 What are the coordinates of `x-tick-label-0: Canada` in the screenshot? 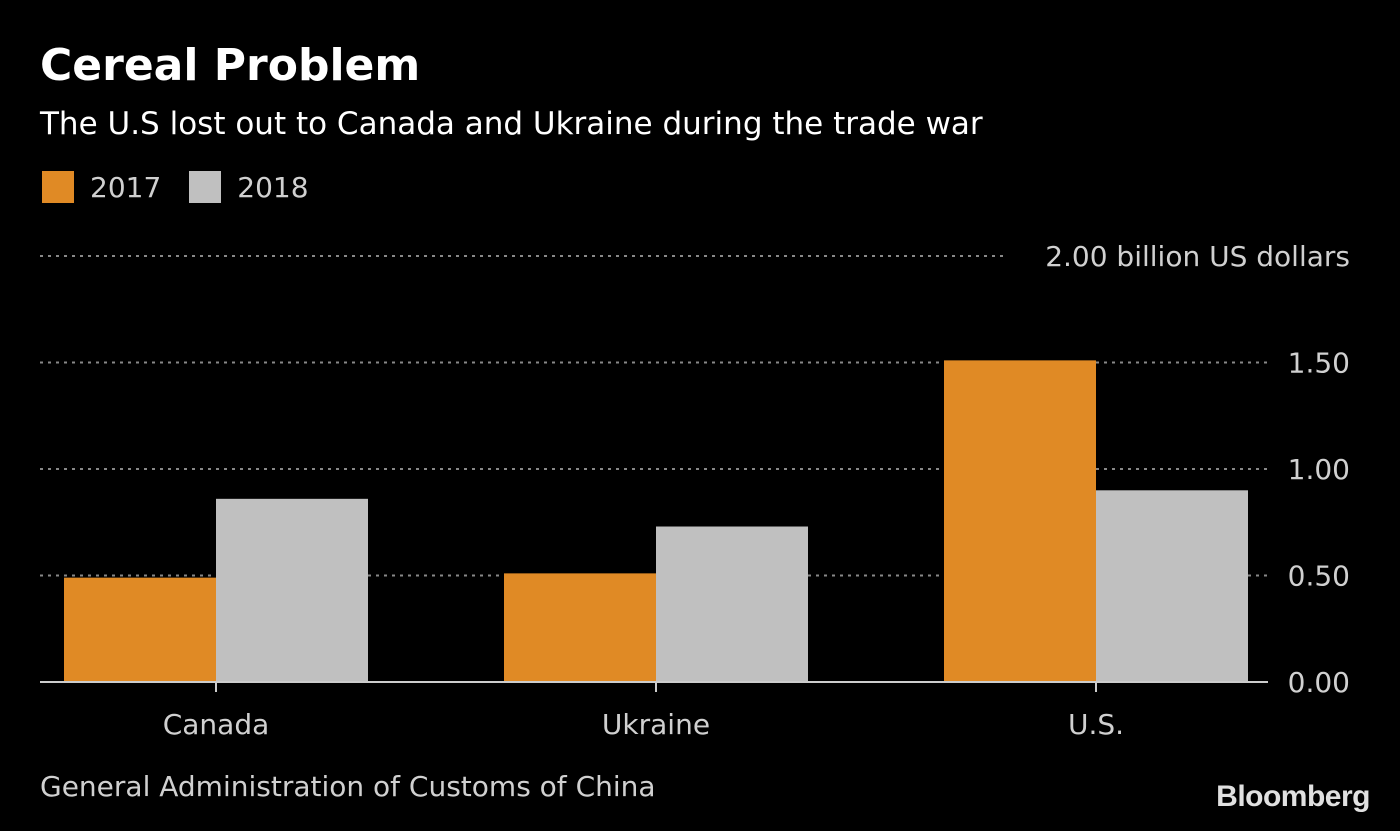 It's located at (216, 724).